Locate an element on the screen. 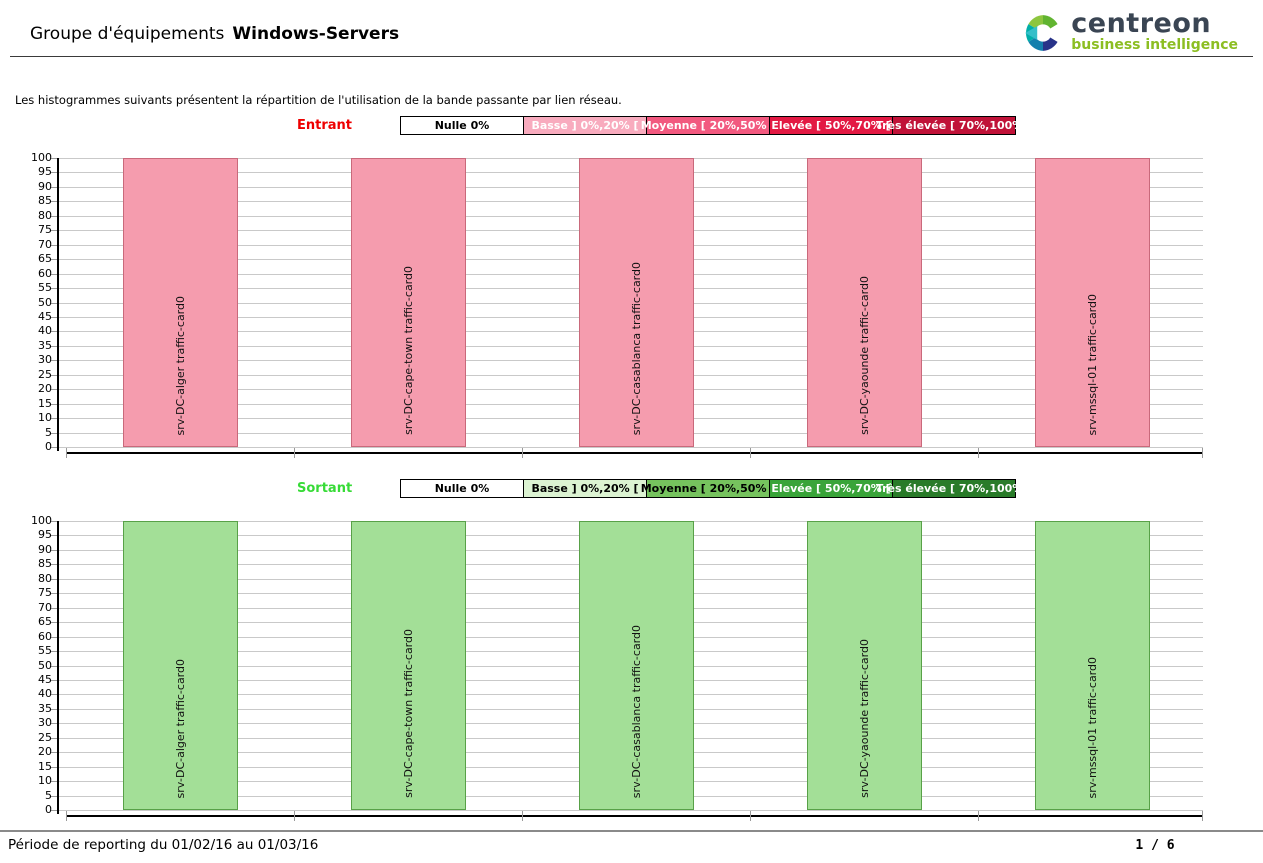  bar-entrant: srv-DC-alger traffic-card0 is located at coordinates (180, 302).